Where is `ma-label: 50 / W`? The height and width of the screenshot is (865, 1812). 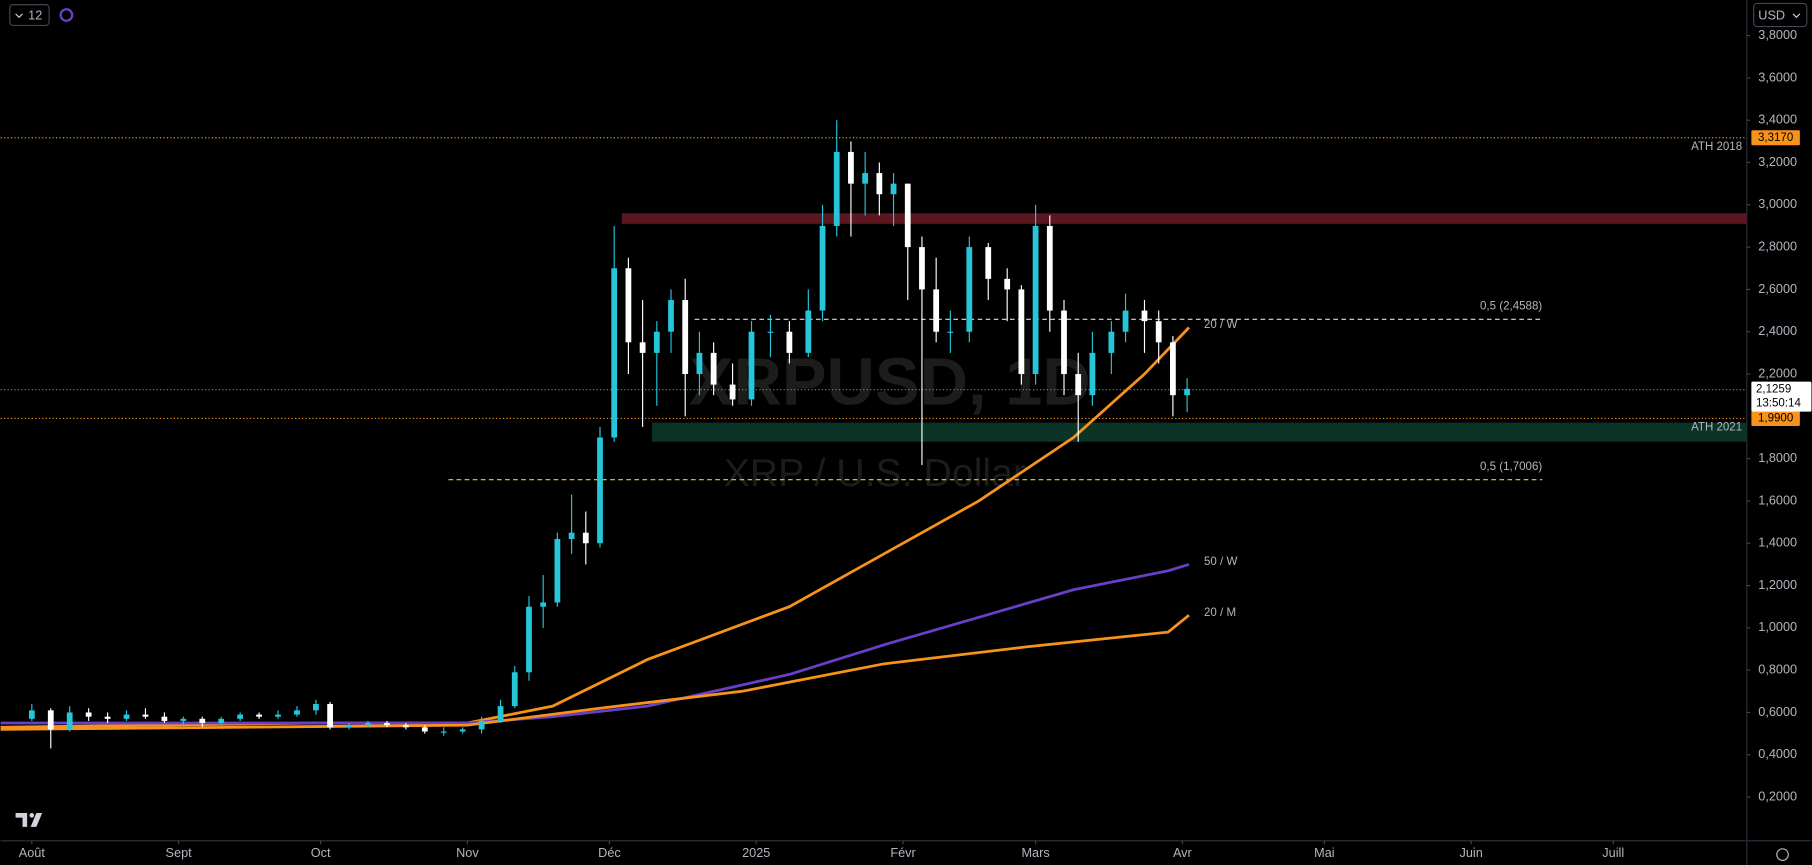
ma-label: 50 / W is located at coordinates (1220, 562).